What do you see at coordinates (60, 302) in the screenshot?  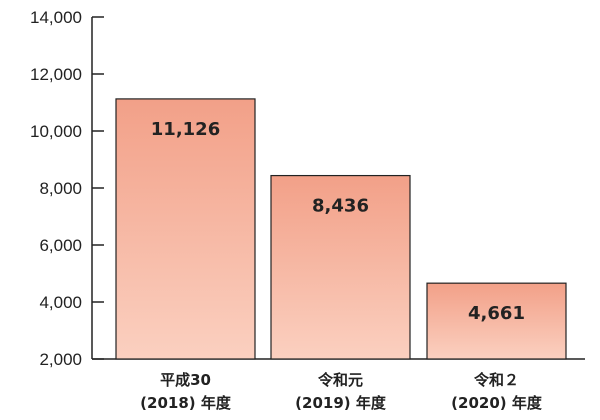 I see `y-tick-label: 4,000` at bounding box center [60, 302].